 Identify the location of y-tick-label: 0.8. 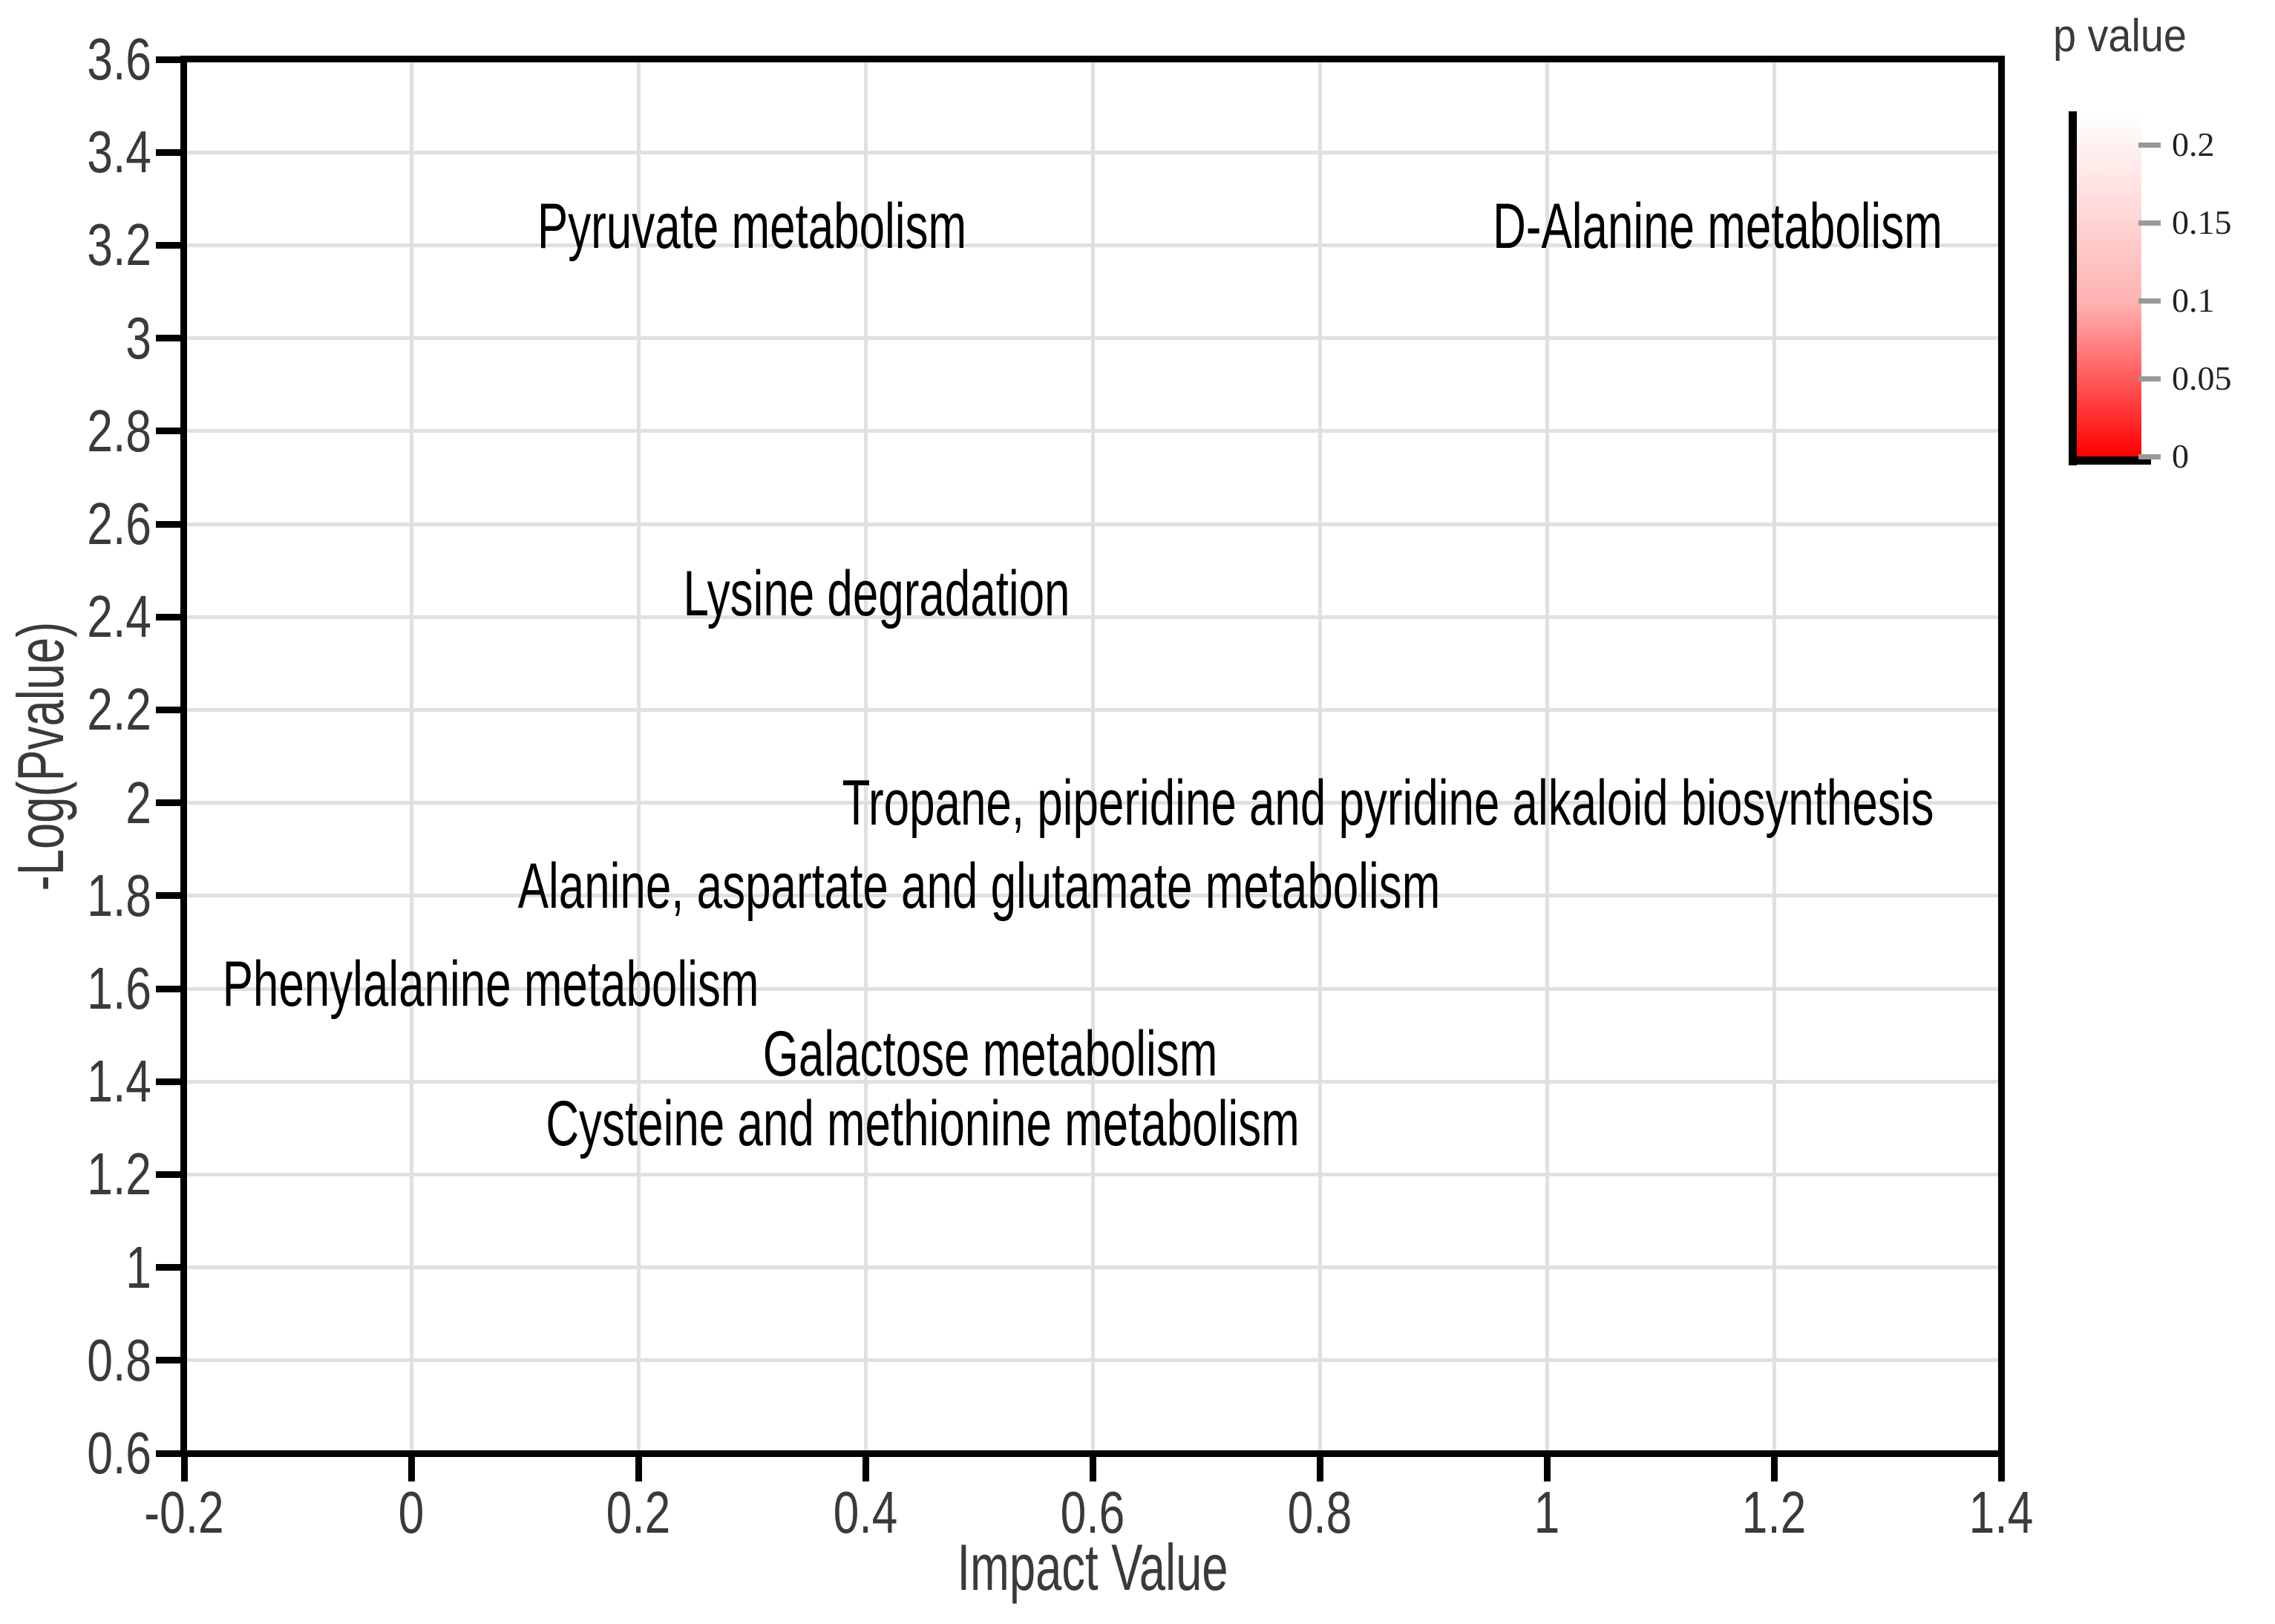
(119, 1359).